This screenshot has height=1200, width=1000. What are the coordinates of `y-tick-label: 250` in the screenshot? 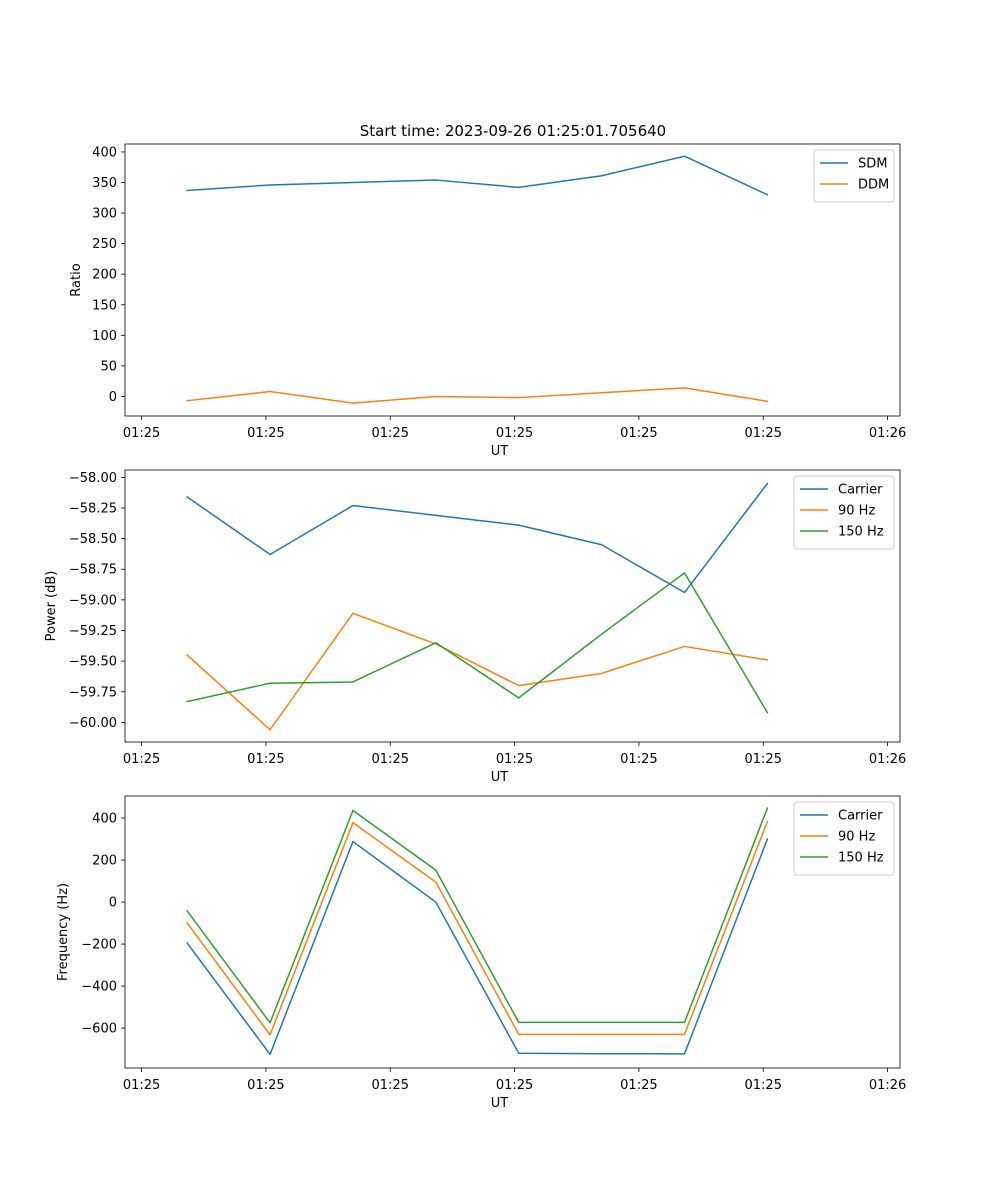 It's located at (104, 244).